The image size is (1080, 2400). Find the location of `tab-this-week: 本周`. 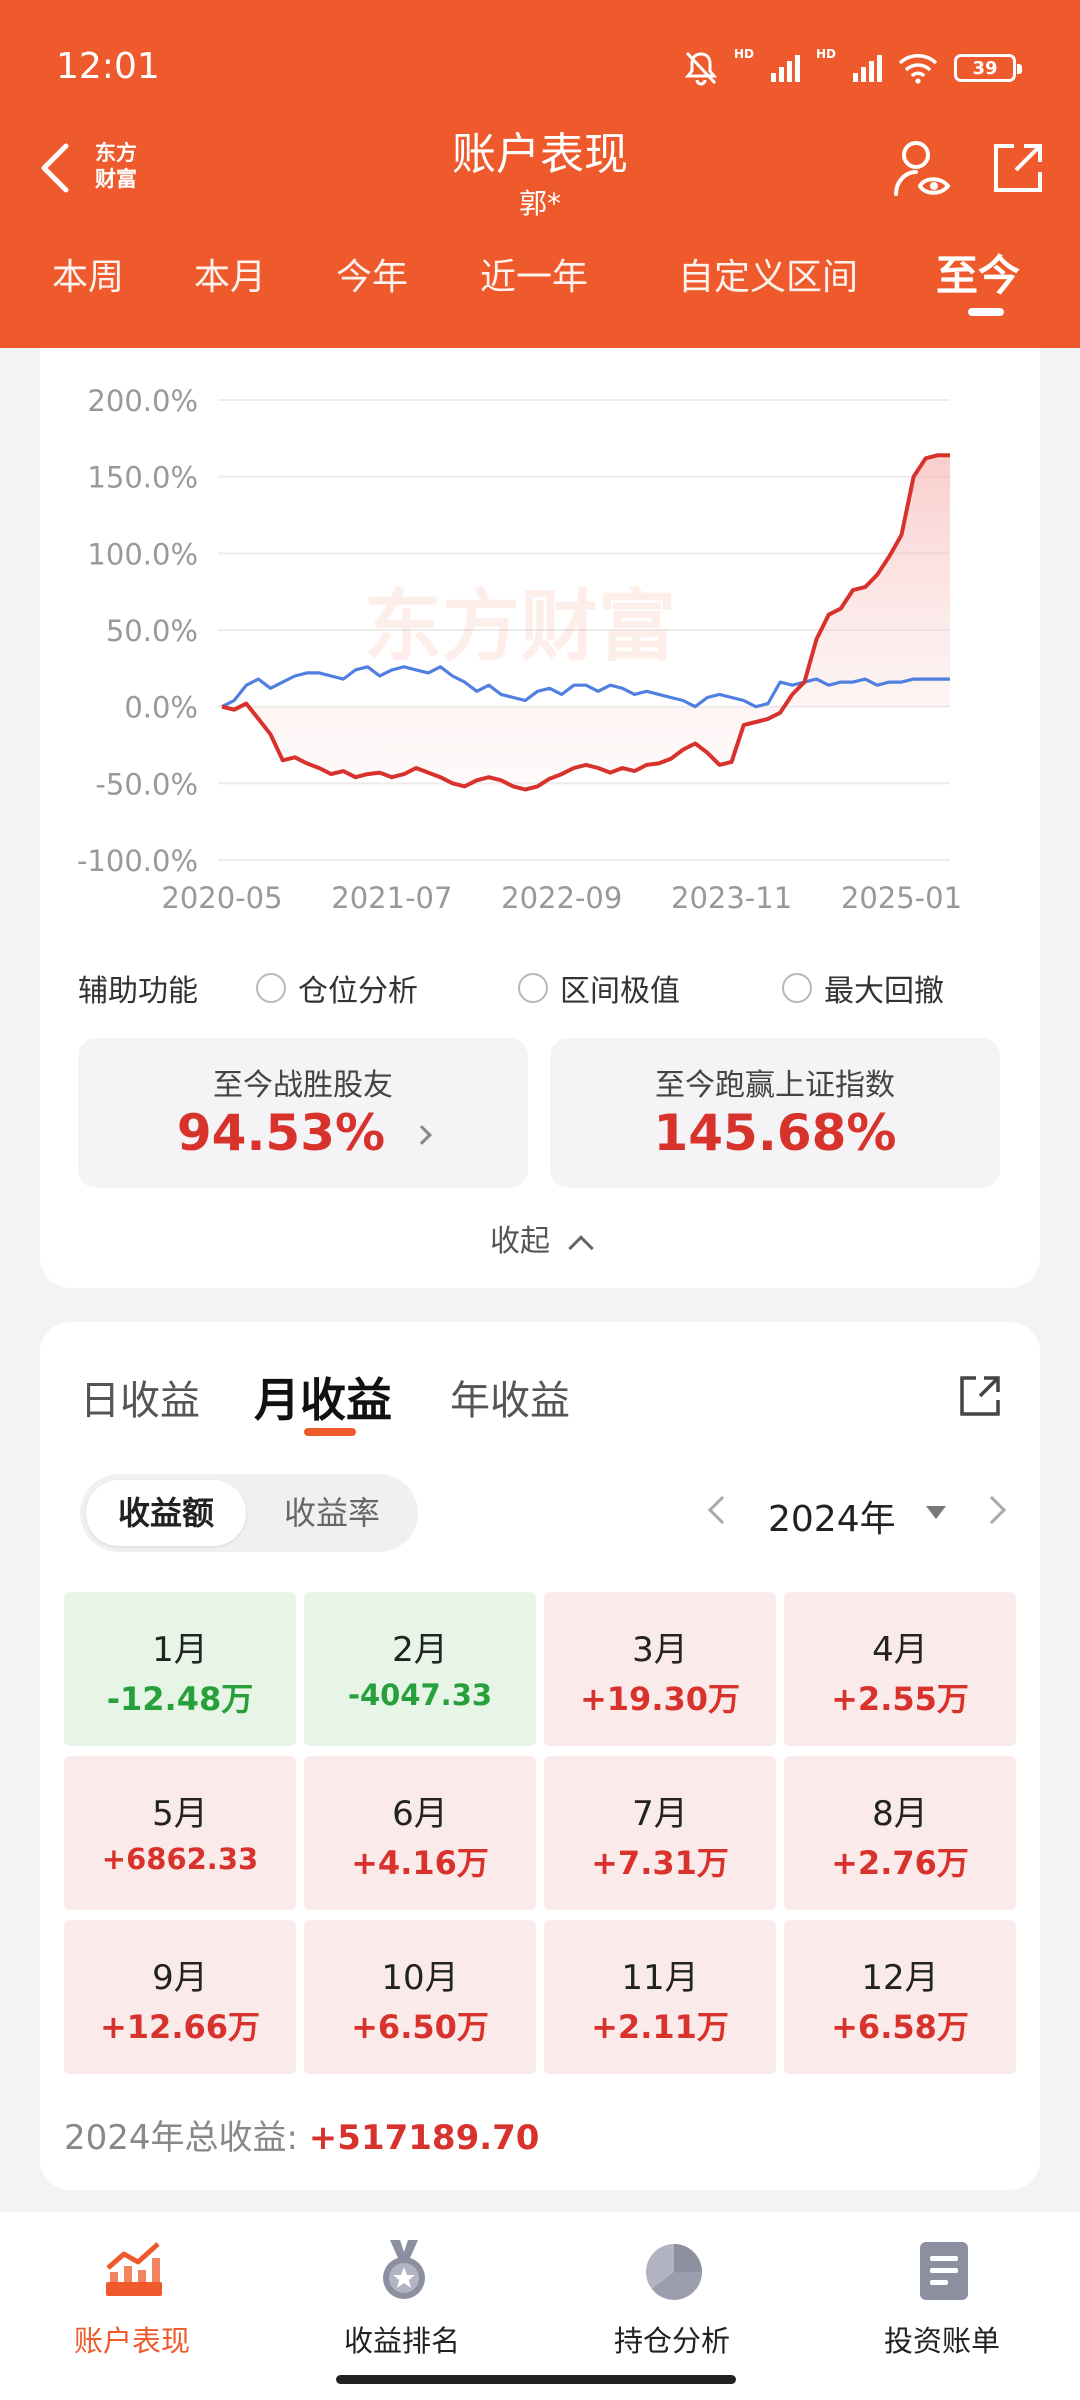

tab-this-week: 本周 is located at coordinates (88, 277).